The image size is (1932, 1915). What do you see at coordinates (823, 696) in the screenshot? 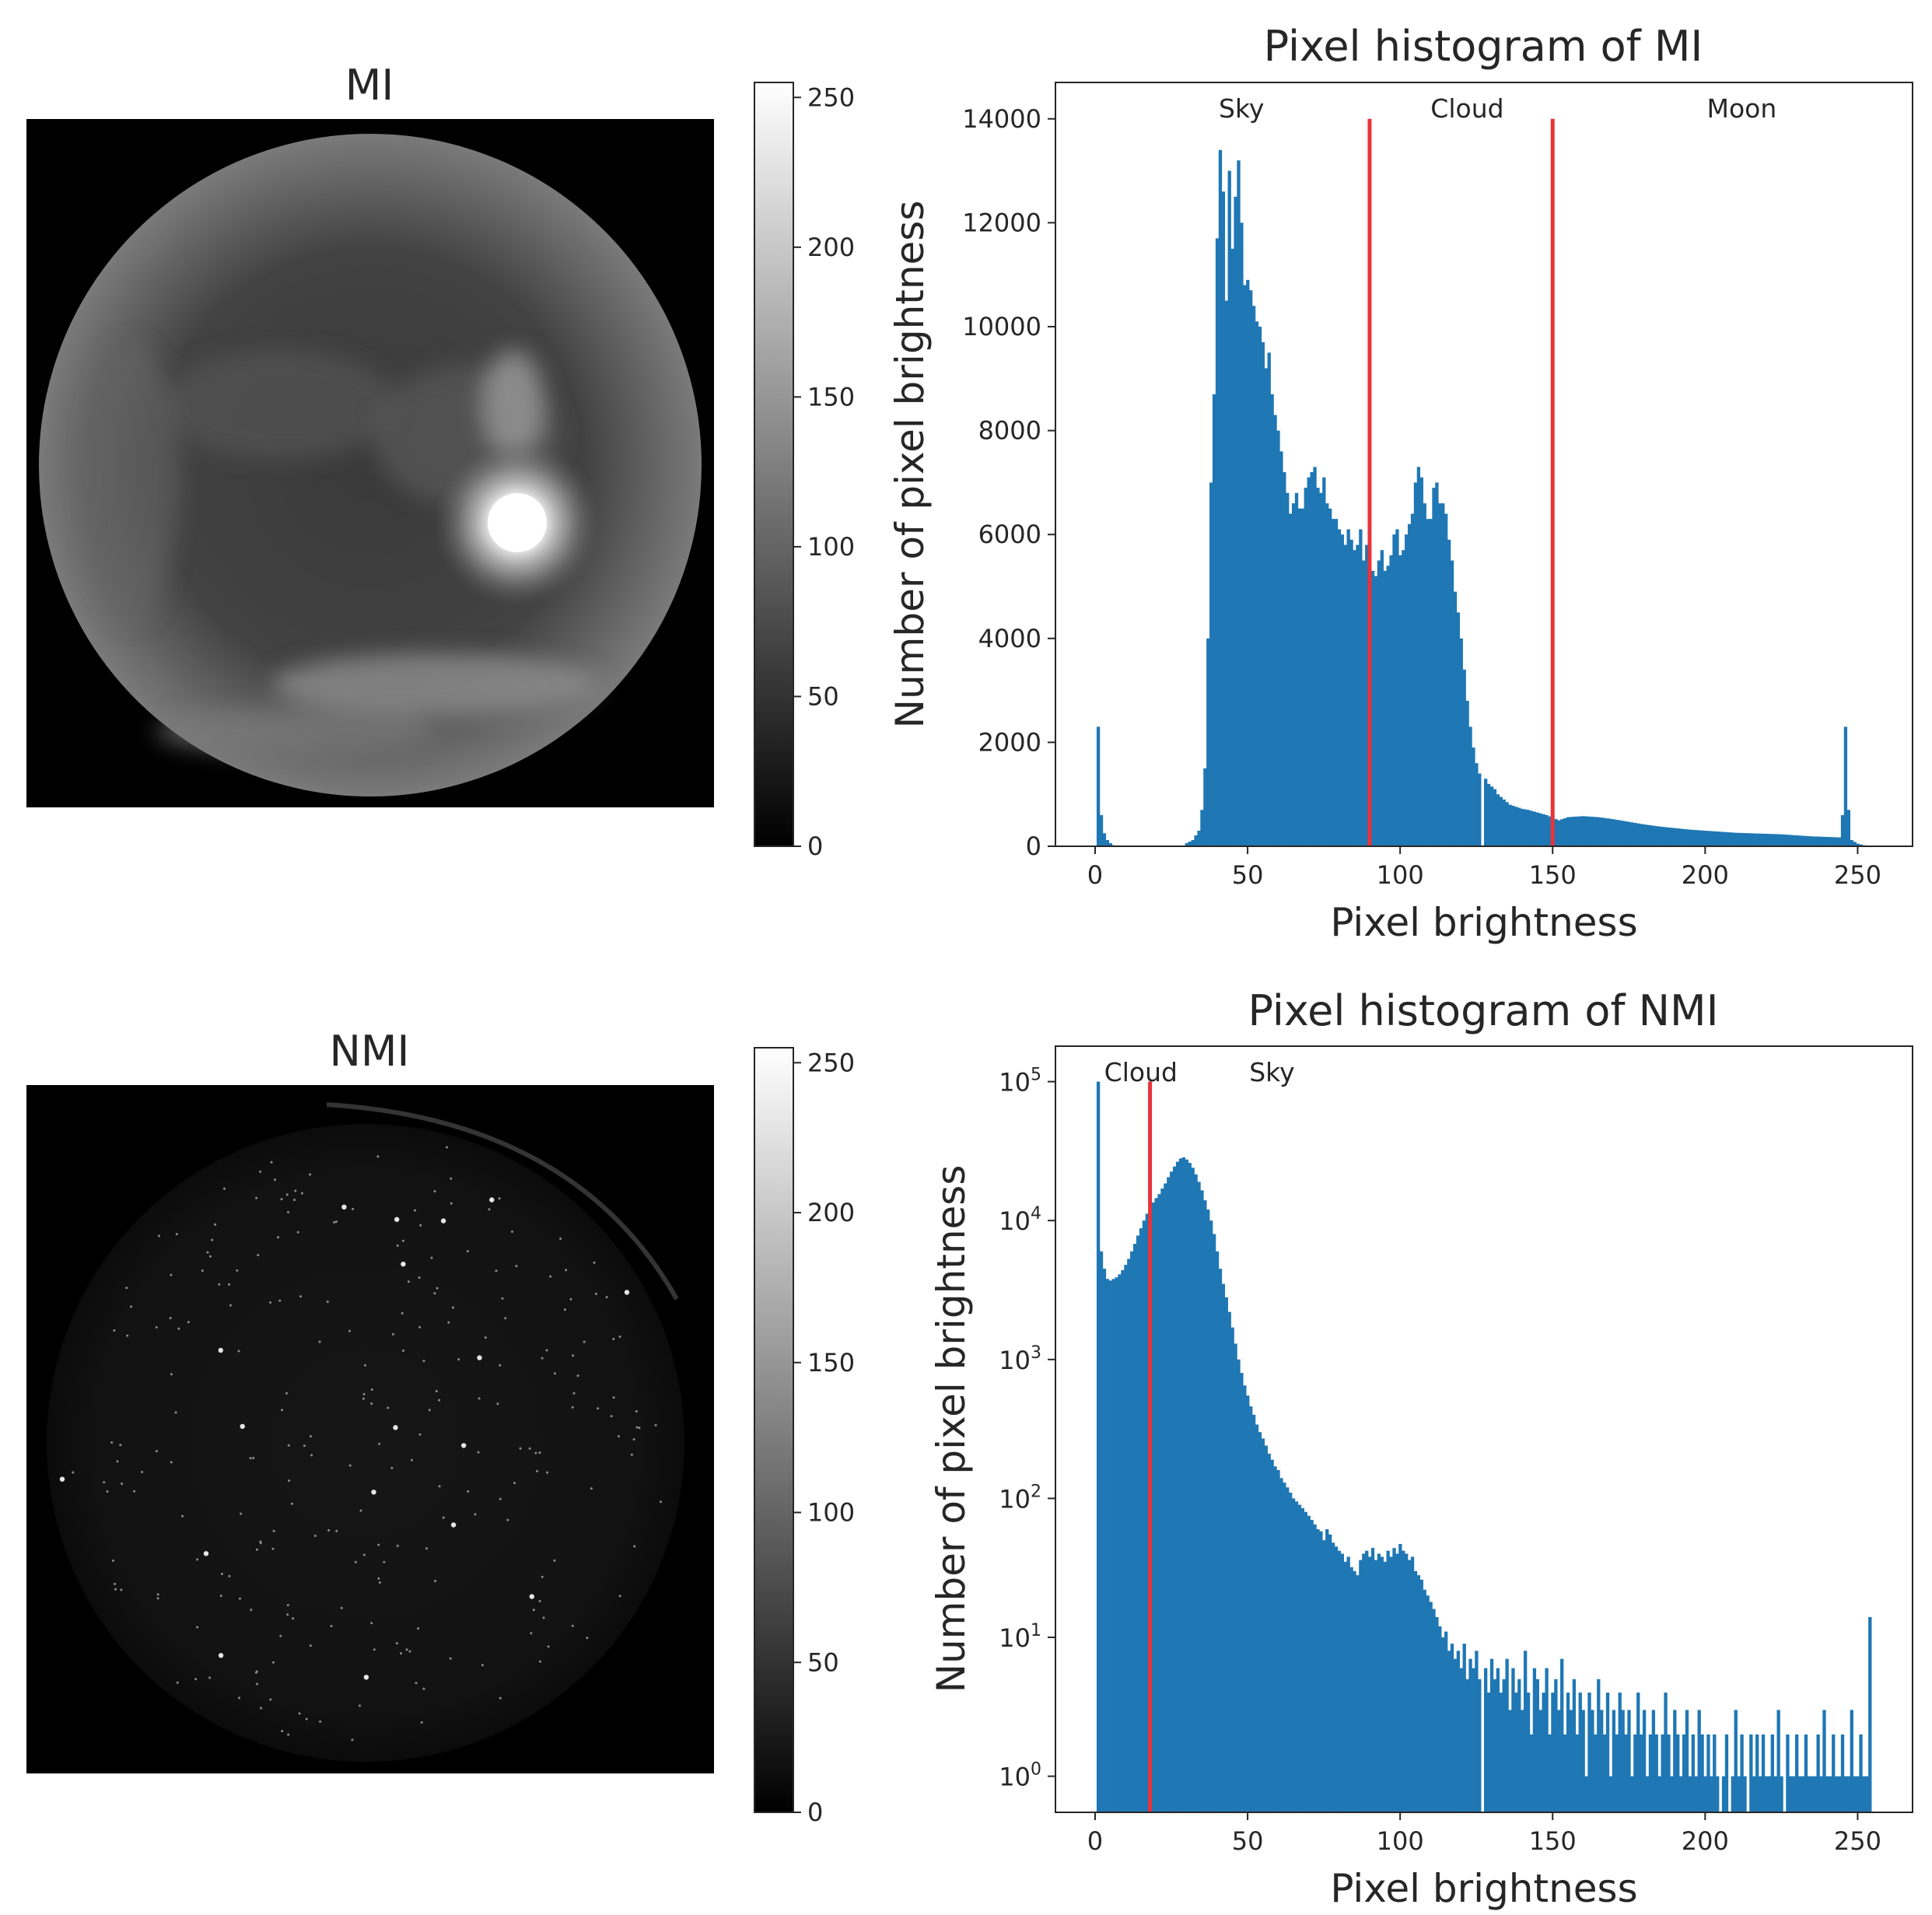
I see `mi-colorbar-tick-label: 50` at bounding box center [823, 696].